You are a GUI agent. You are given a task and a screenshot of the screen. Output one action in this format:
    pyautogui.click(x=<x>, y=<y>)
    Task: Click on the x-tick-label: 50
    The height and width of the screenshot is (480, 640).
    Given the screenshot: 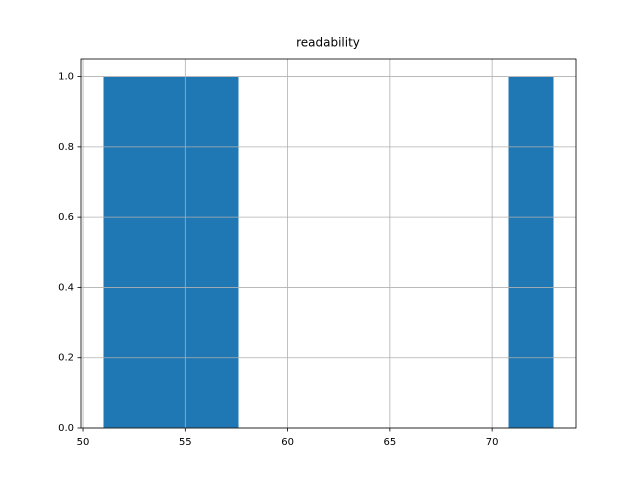 What is the action you would take?
    pyautogui.click(x=83, y=442)
    